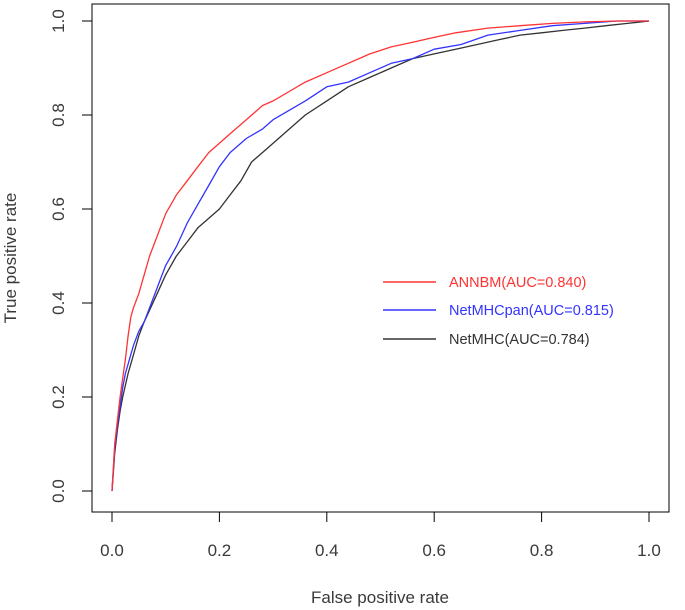 The width and height of the screenshot is (685, 610). What do you see at coordinates (58, 397) in the screenshot?
I see `y-tick-label: 0.2` at bounding box center [58, 397].